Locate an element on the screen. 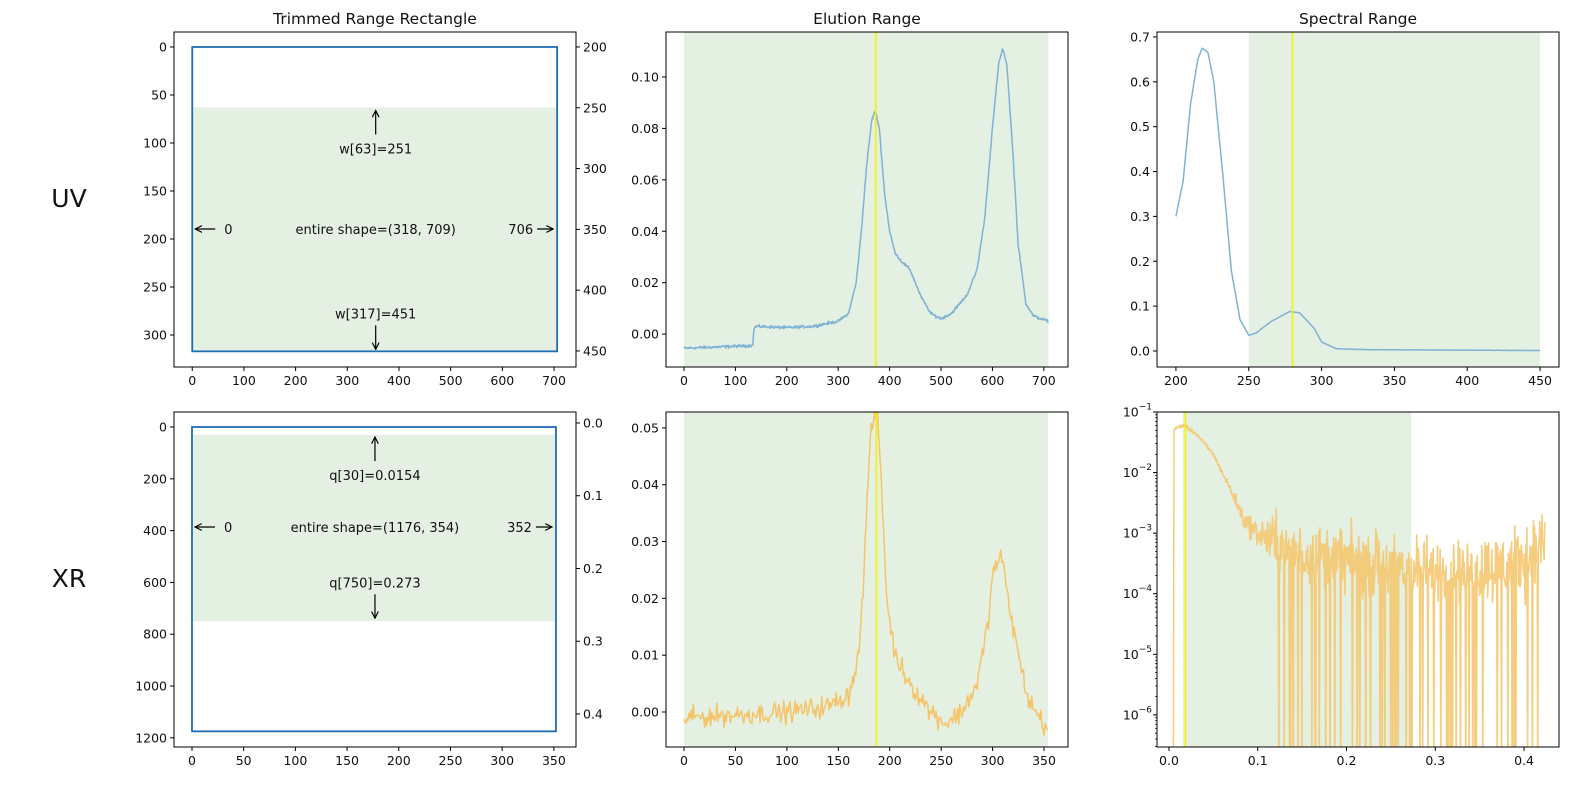  right-y-tick-label: 0.3 is located at coordinates (593, 641).